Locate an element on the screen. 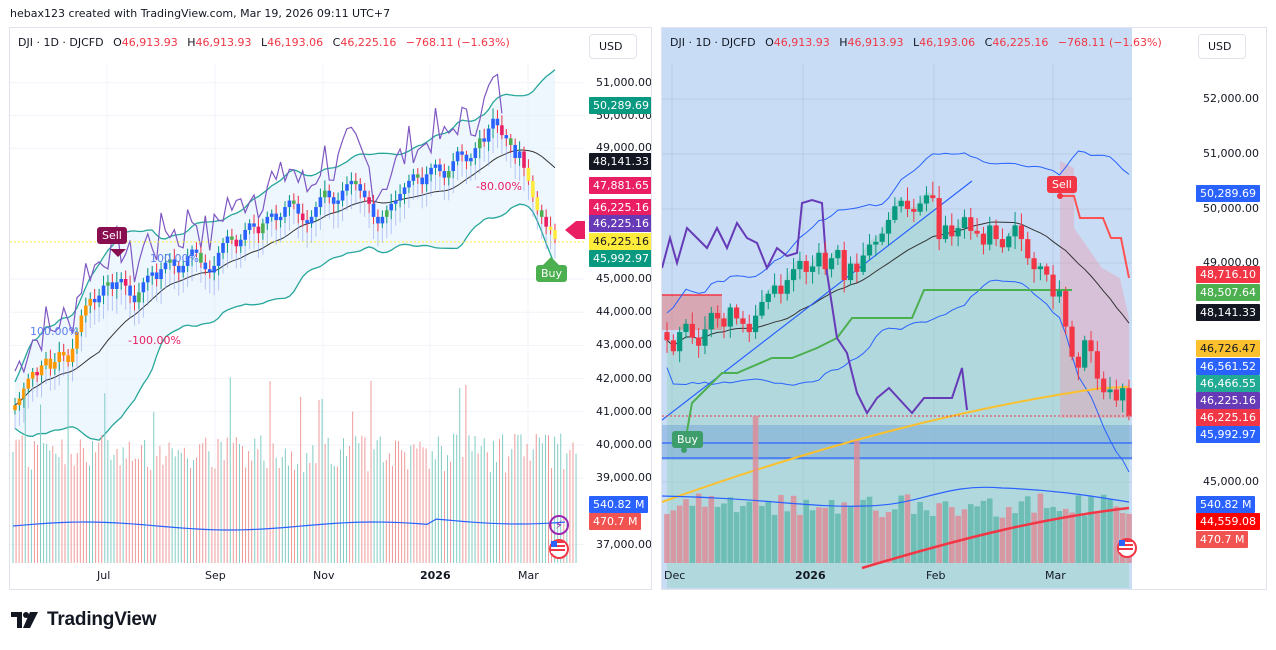  price-tag: 48,141.33 is located at coordinates (620, 161).